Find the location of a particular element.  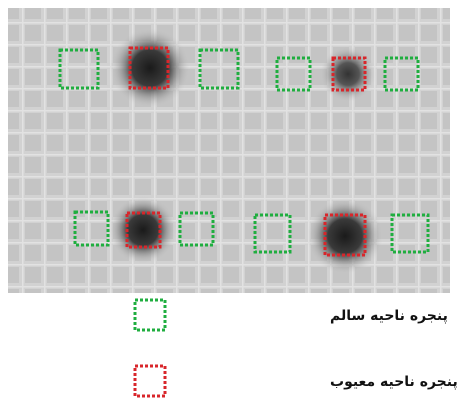

legend-label: پنجره ناحیه سالم is located at coordinates (389, 316).